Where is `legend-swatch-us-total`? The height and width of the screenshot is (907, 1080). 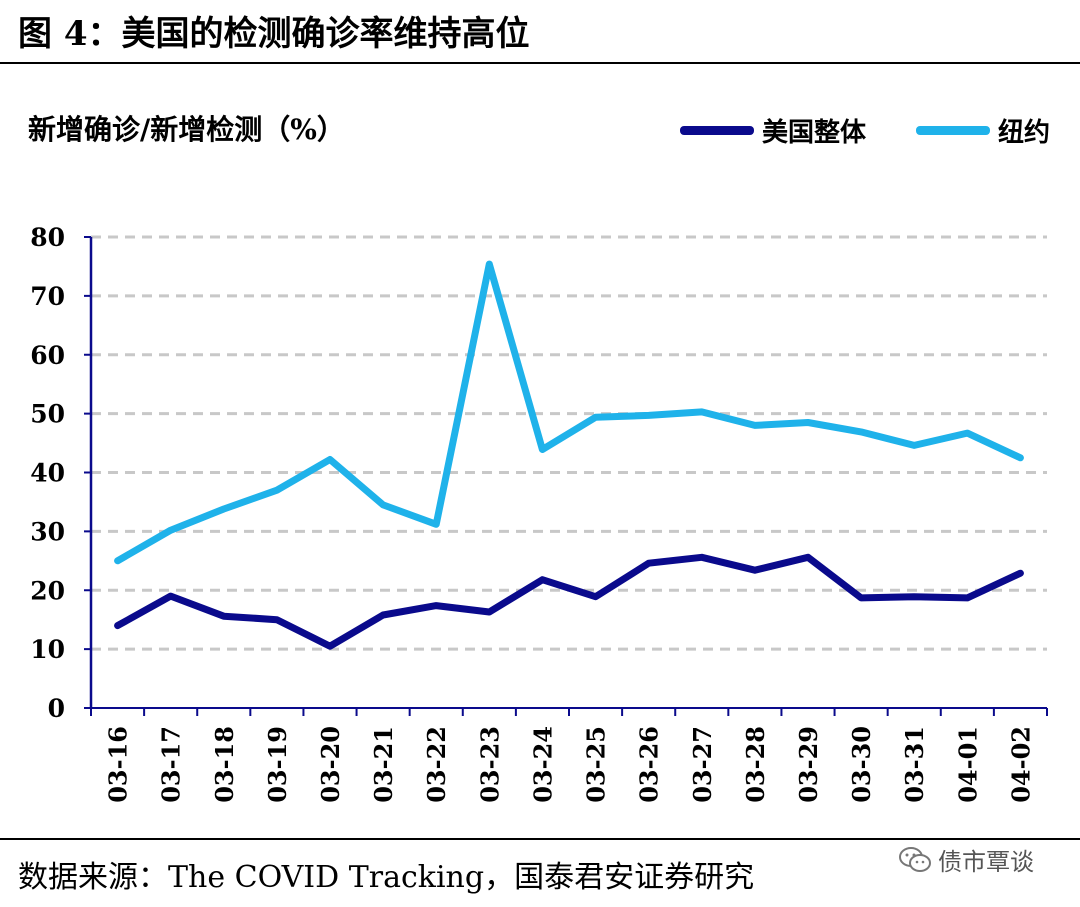
legend-swatch-us-total is located at coordinates (717, 130).